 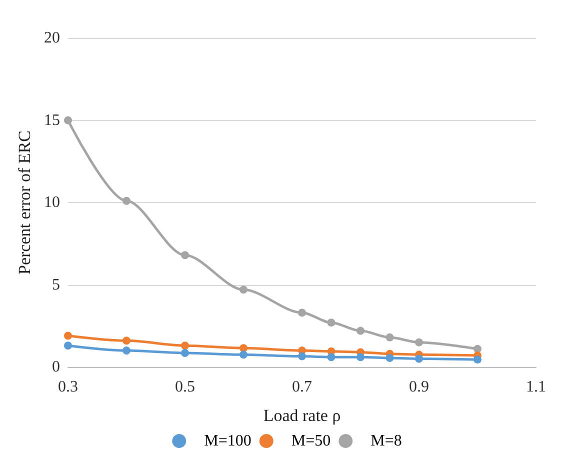 What do you see at coordinates (52, 38) in the screenshot?
I see `y-tick-label: 20` at bounding box center [52, 38].